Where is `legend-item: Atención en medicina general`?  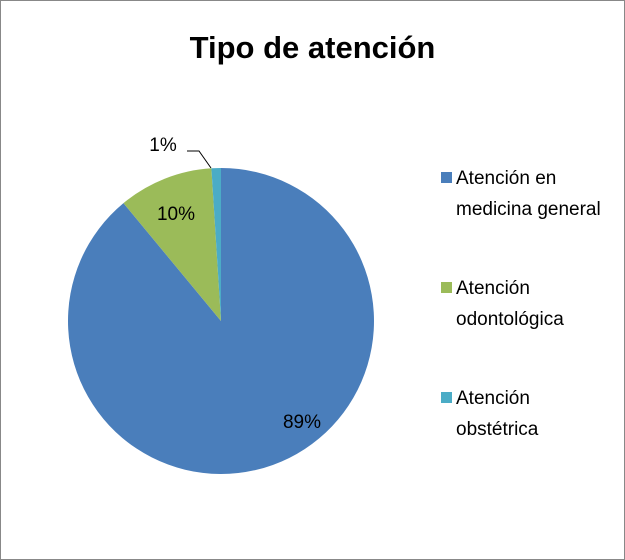
legend-item: Atención en medicina general is located at coordinates (523, 194).